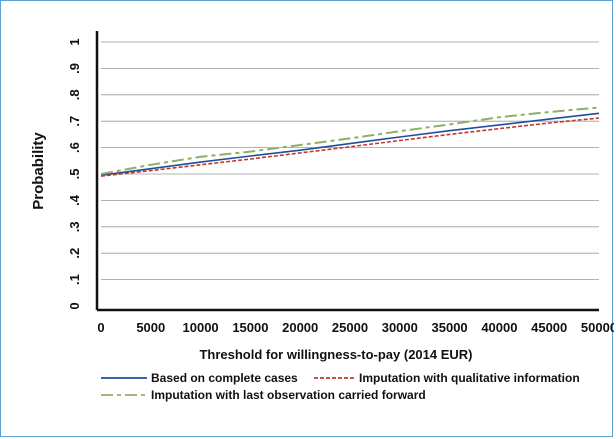 The image size is (616, 439). What do you see at coordinates (224, 378) in the screenshot?
I see `legend-label-1: Based on complete cases` at bounding box center [224, 378].